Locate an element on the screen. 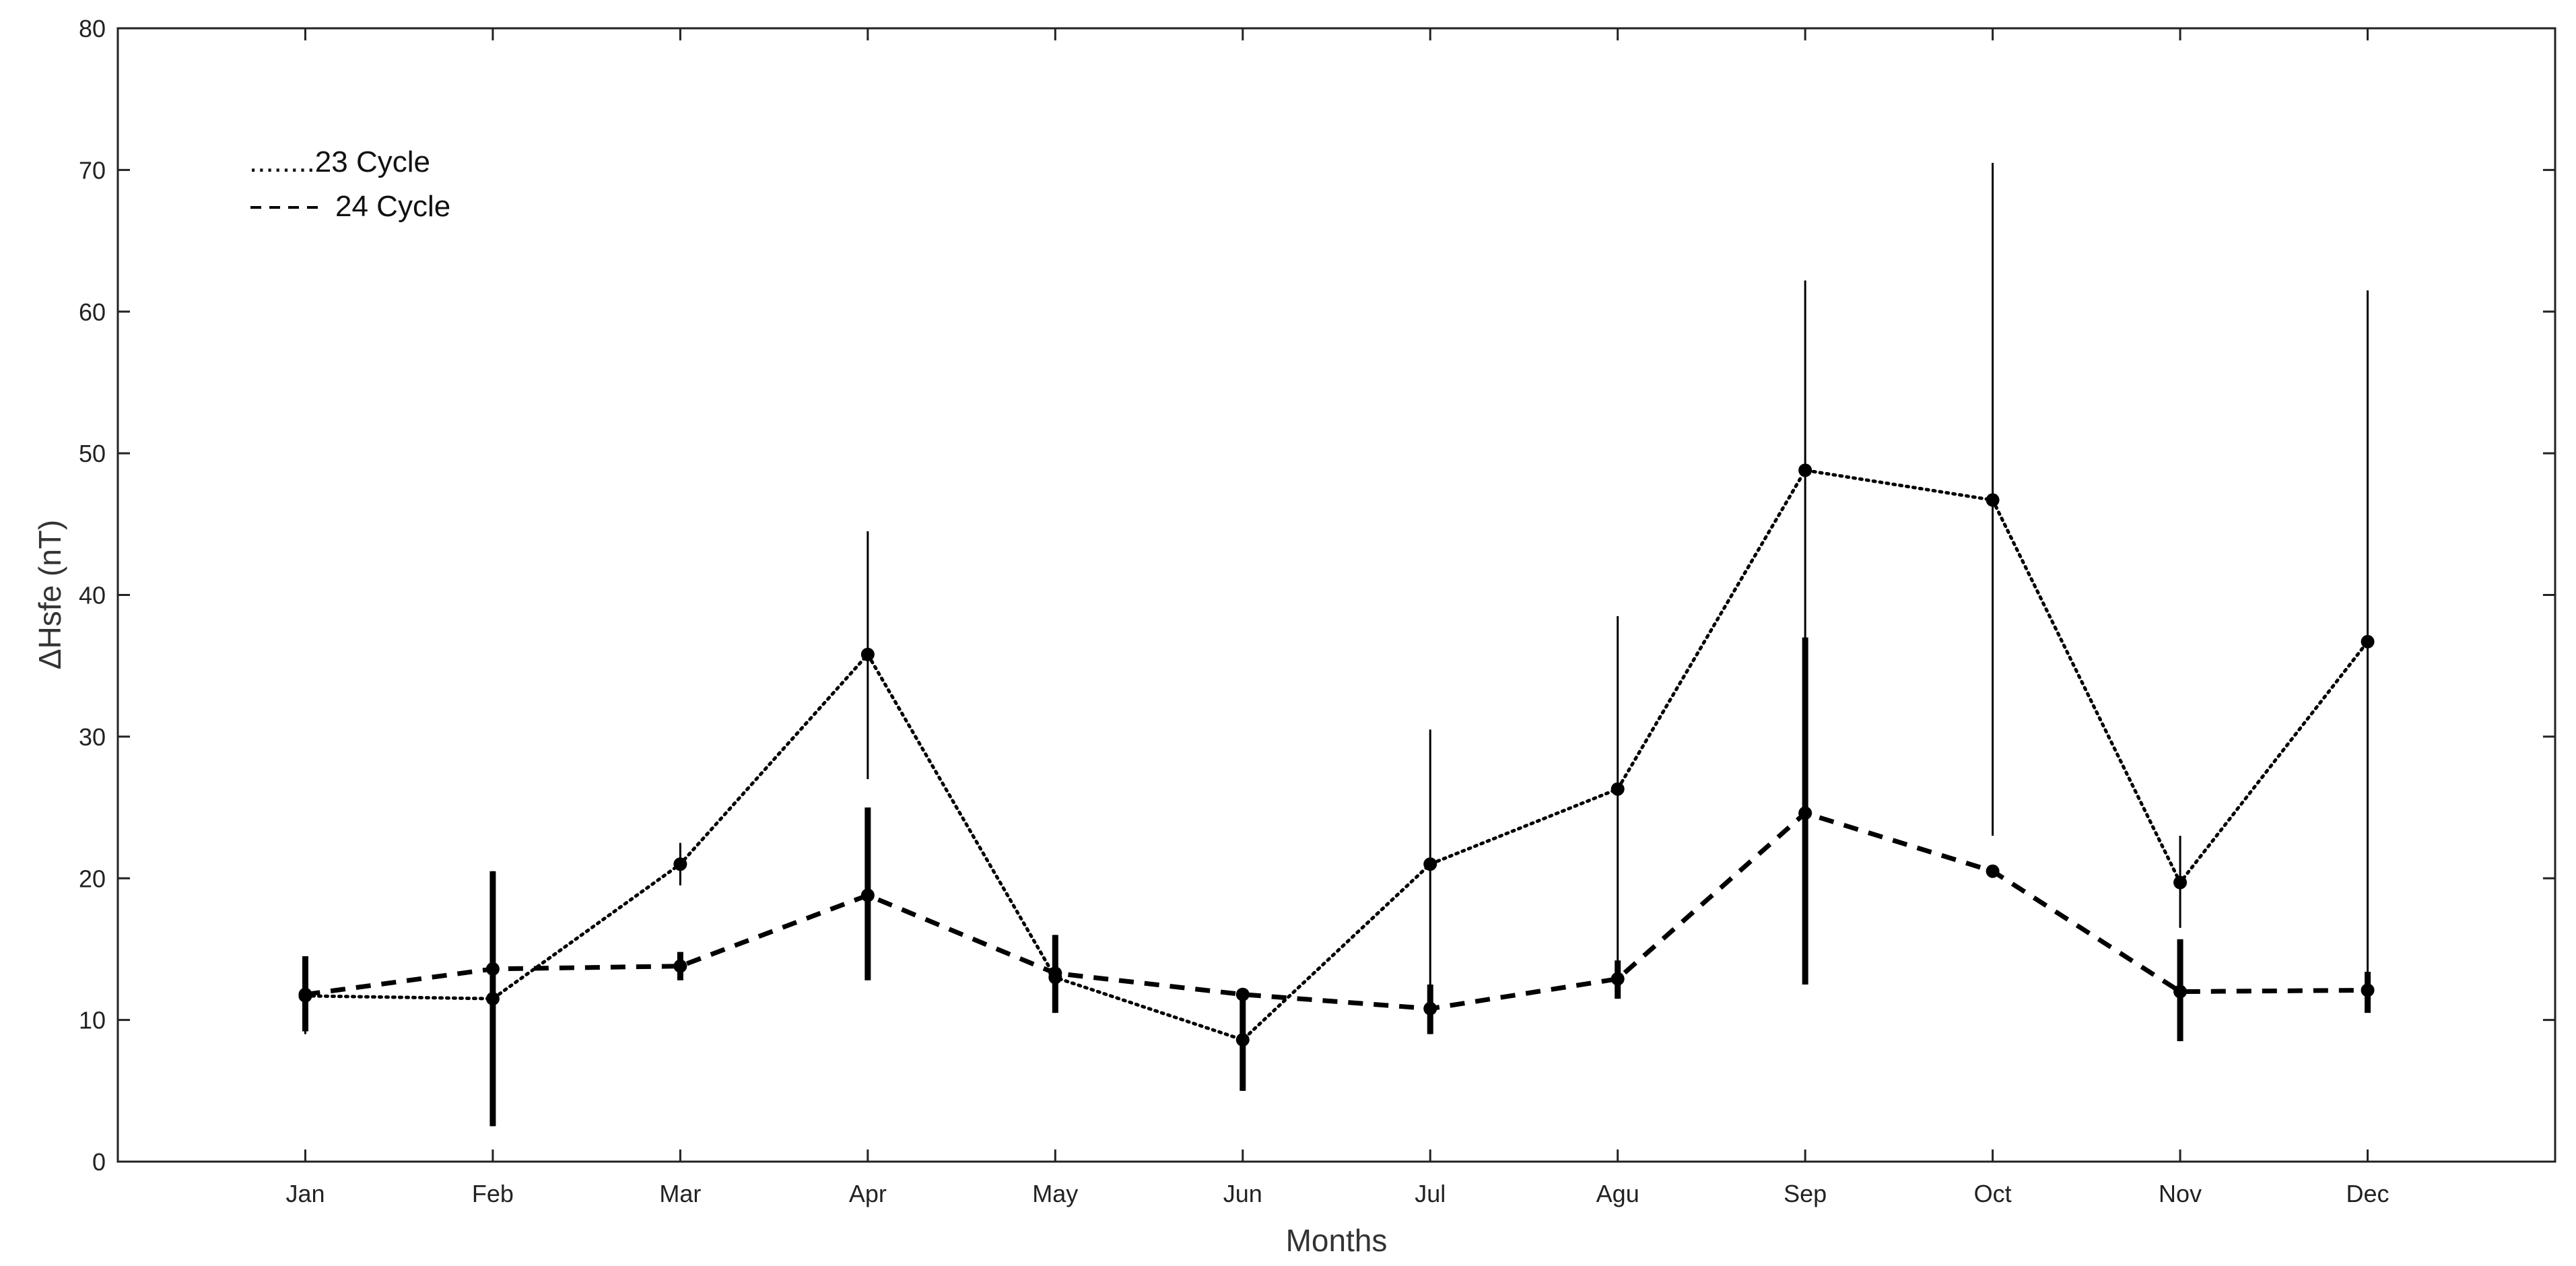 This screenshot has width=2576, height=1266. y-tick-label: 20 is located at coordinates (92, 878).